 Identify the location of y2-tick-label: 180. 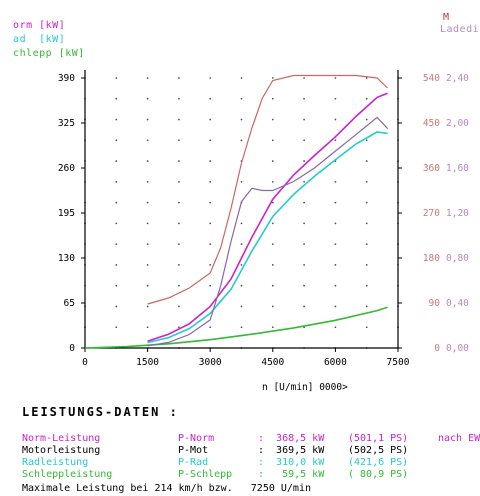
(431, 258).